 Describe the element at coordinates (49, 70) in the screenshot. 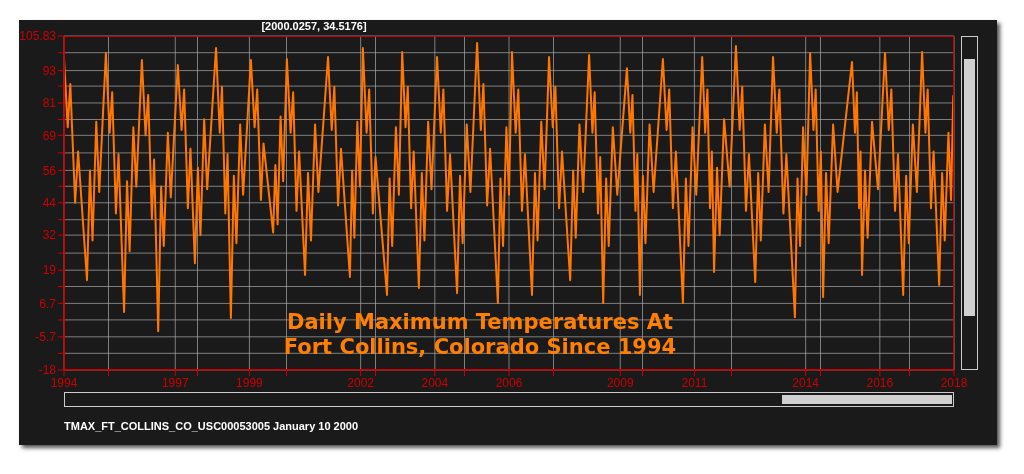

I see `y-tick-label: 93` at that location.